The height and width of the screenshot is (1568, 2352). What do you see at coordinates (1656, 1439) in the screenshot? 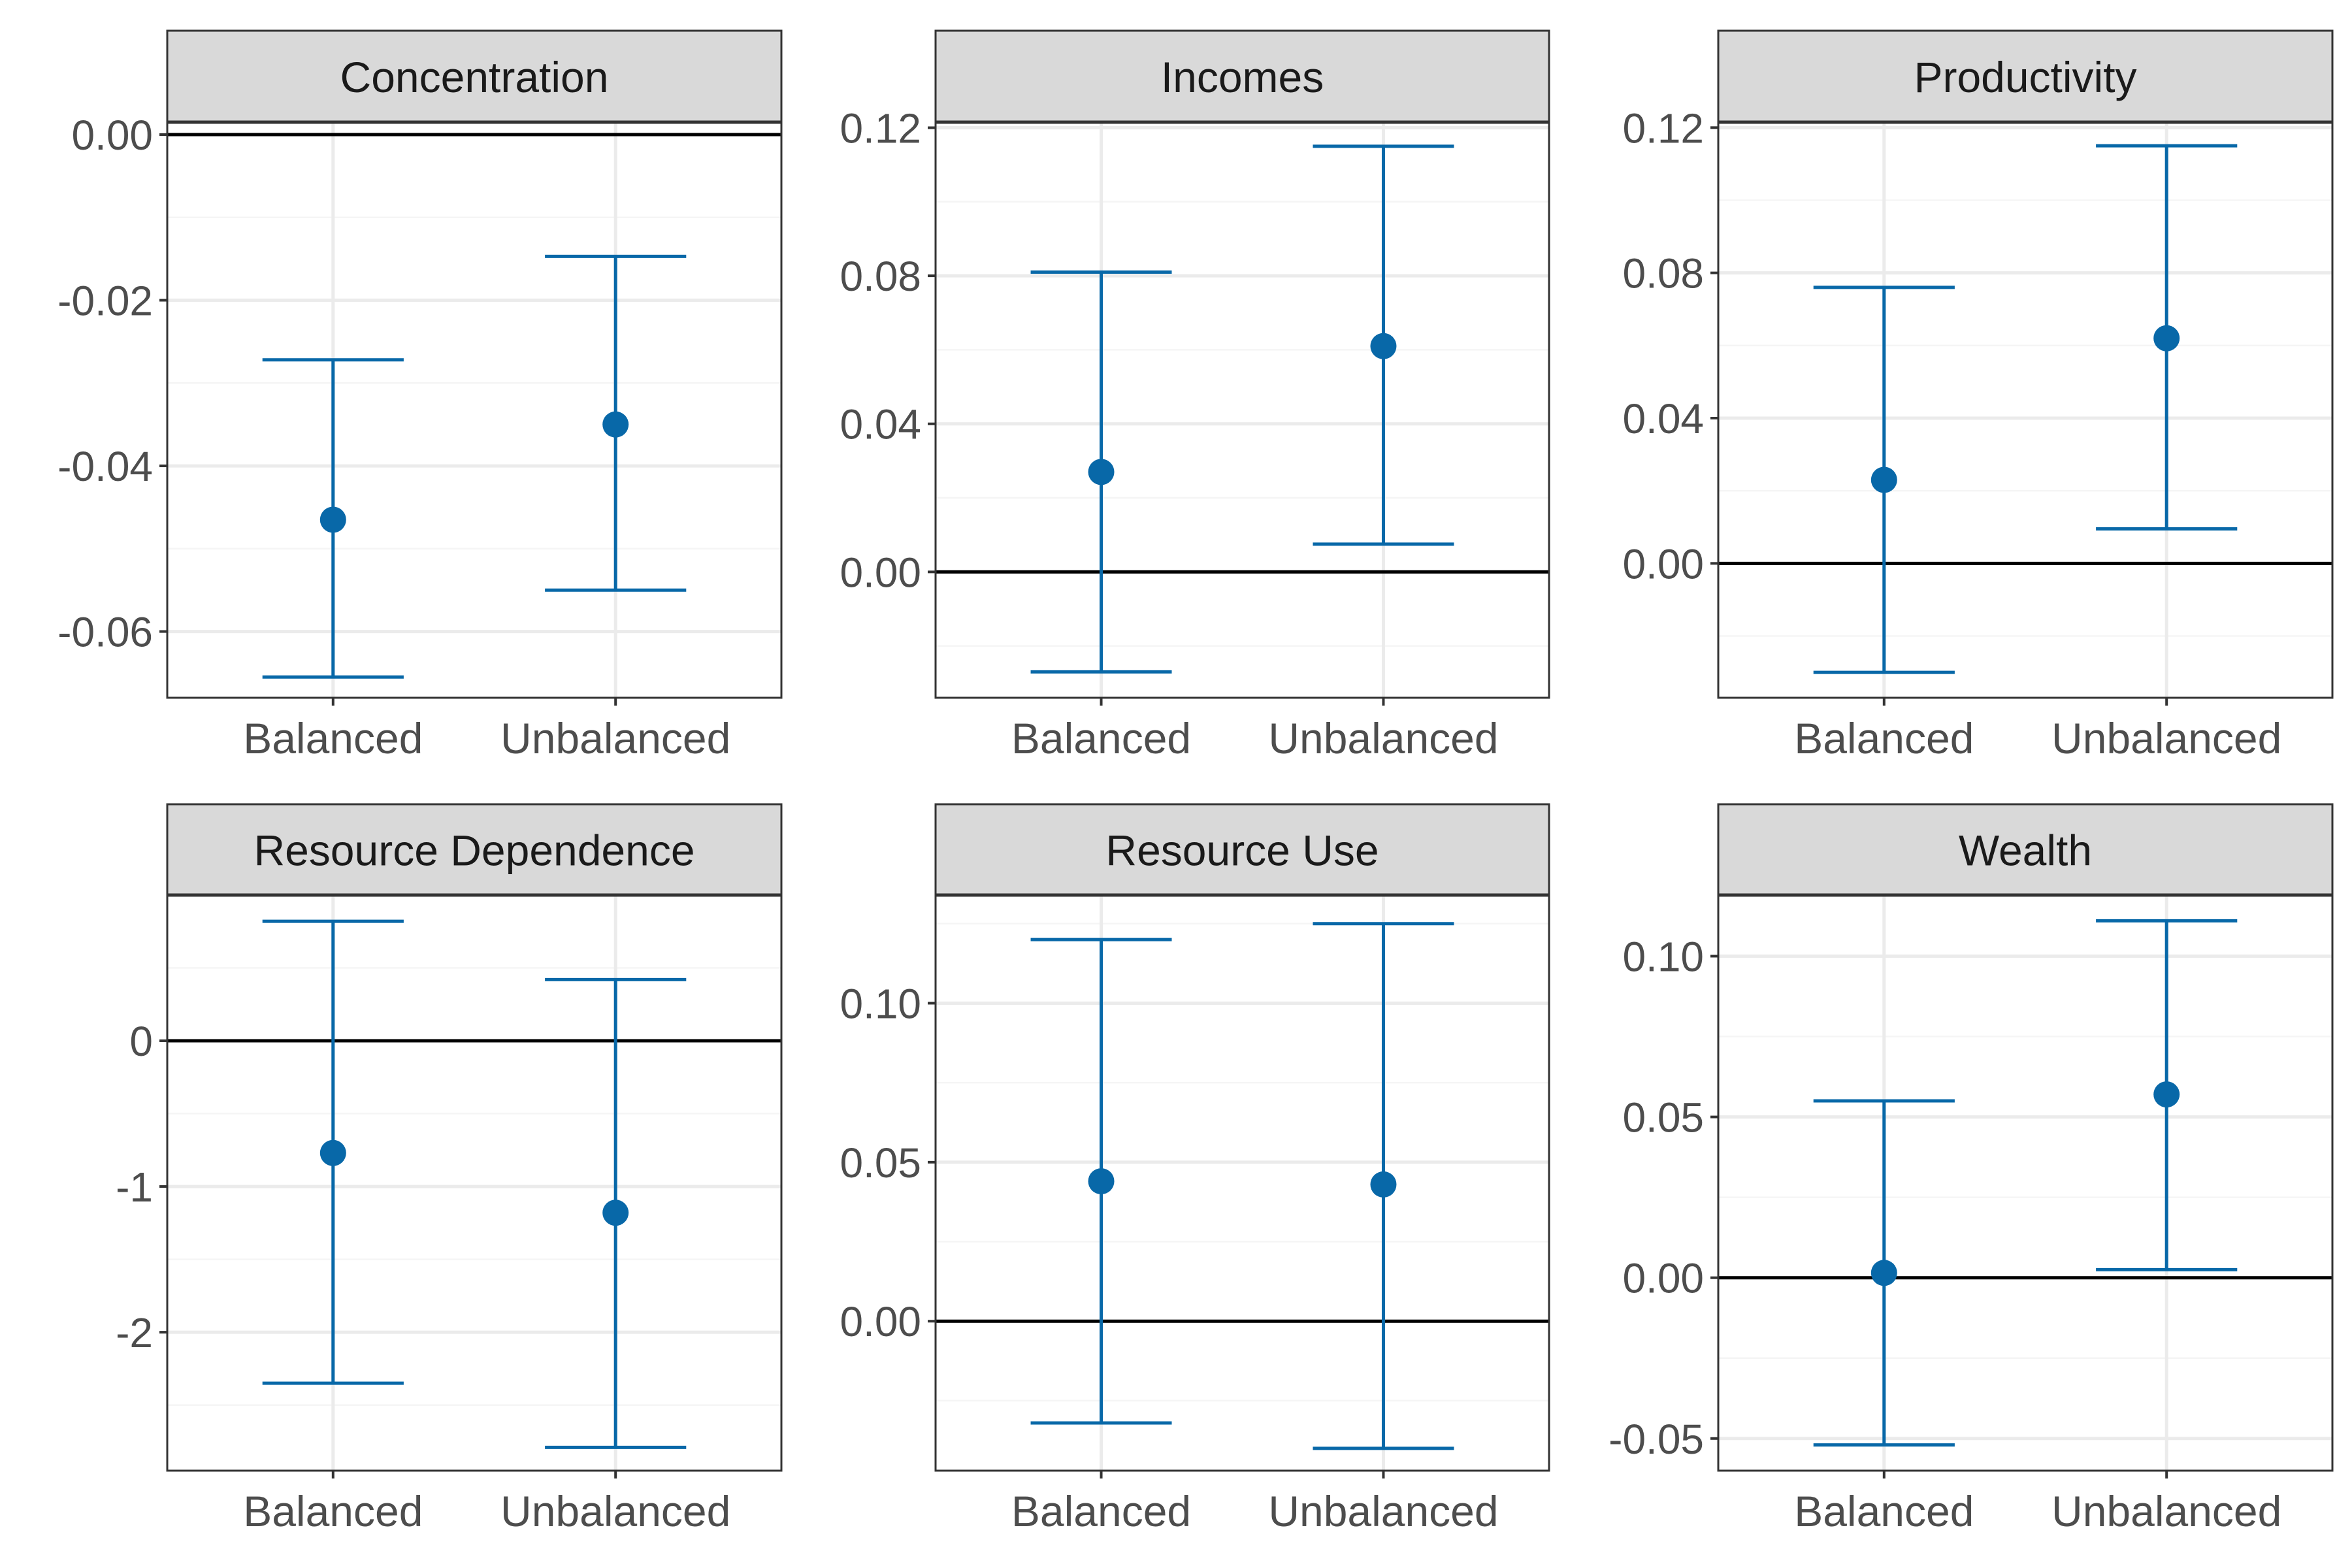
I see `y-tick-label: -0.05` at bounding box center [1656, 1439].